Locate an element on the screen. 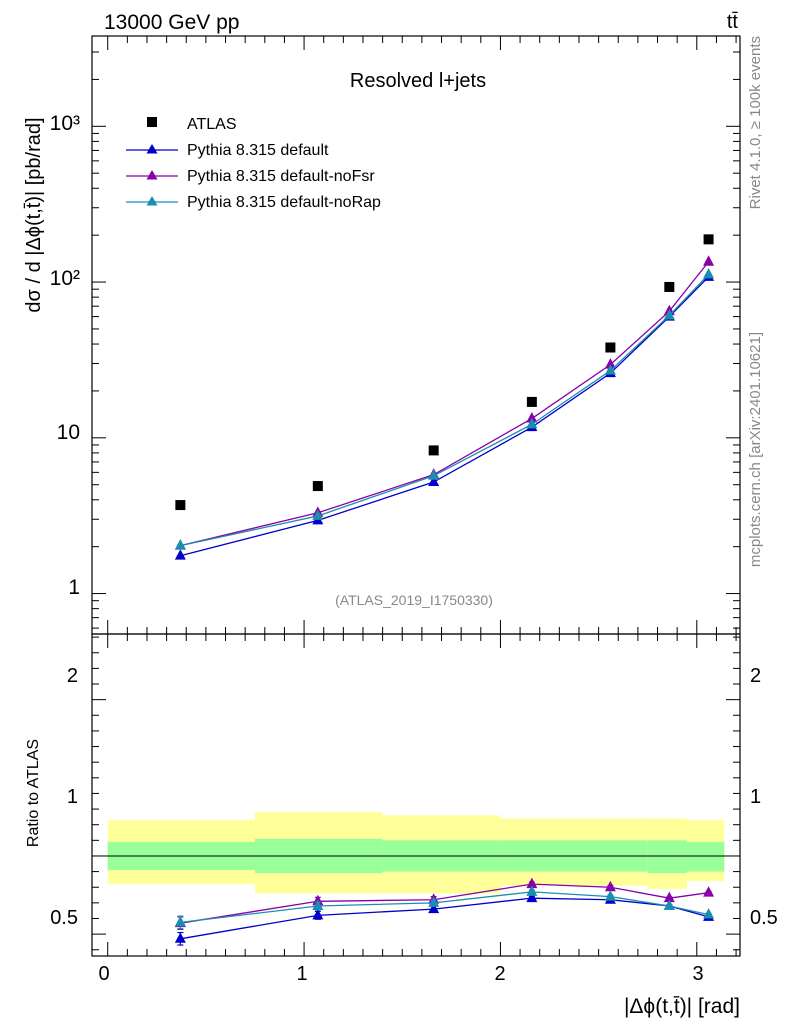  energy-label: 13000 GeV pp is located at coordinates (171, 22).